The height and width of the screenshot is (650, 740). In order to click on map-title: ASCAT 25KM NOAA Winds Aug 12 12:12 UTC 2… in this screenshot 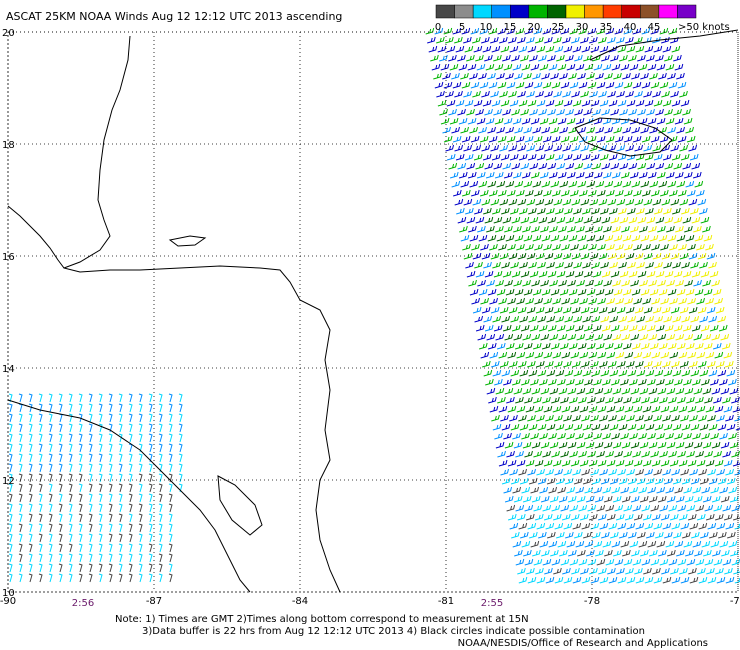, I will do `click(174, 16)`.